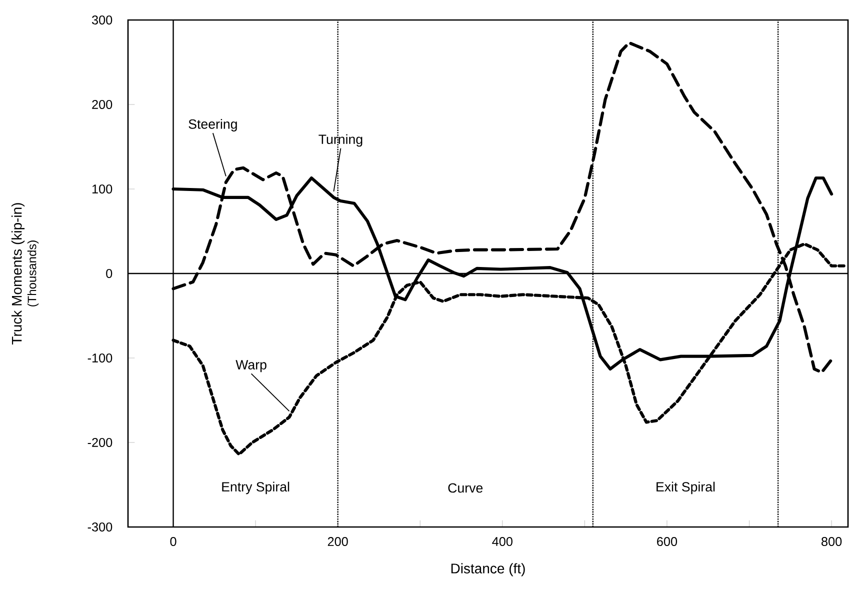 The height and width of the screenshot is (597, 859). What do you see at coordinates (18, 273) in the screenshot?
I see `y-axis-title: Truck Moments (kip-in)` at bounding box center [18, 273].